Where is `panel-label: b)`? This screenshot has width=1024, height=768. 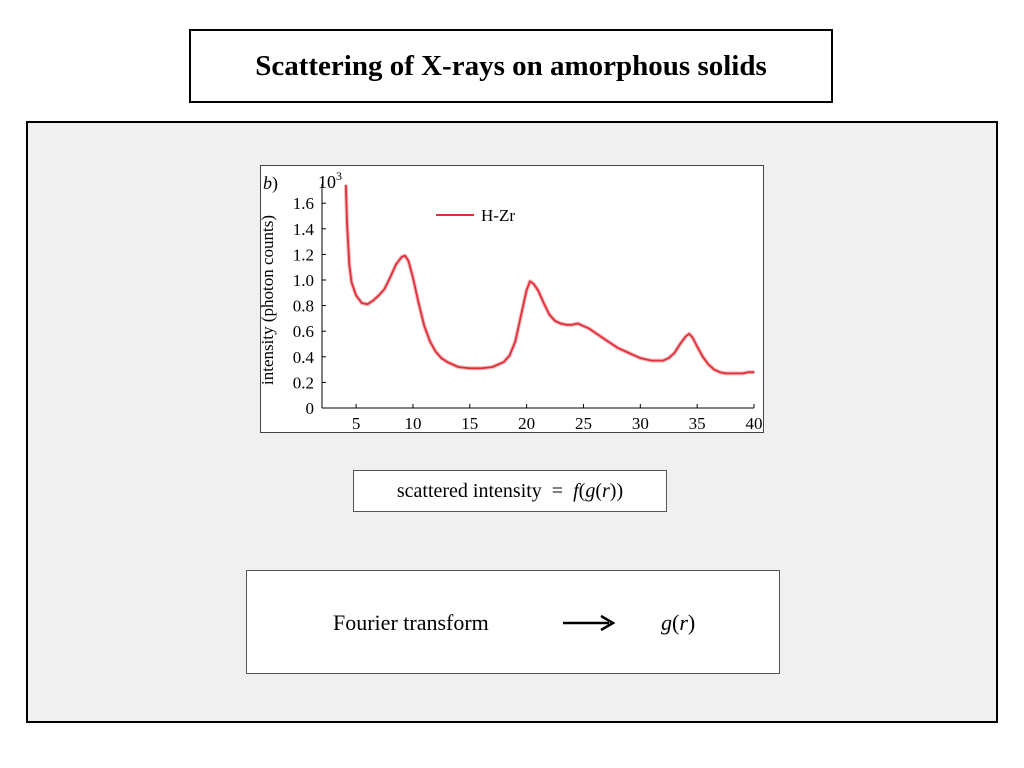
panel-label: b) is located at coordinates (270, 183).